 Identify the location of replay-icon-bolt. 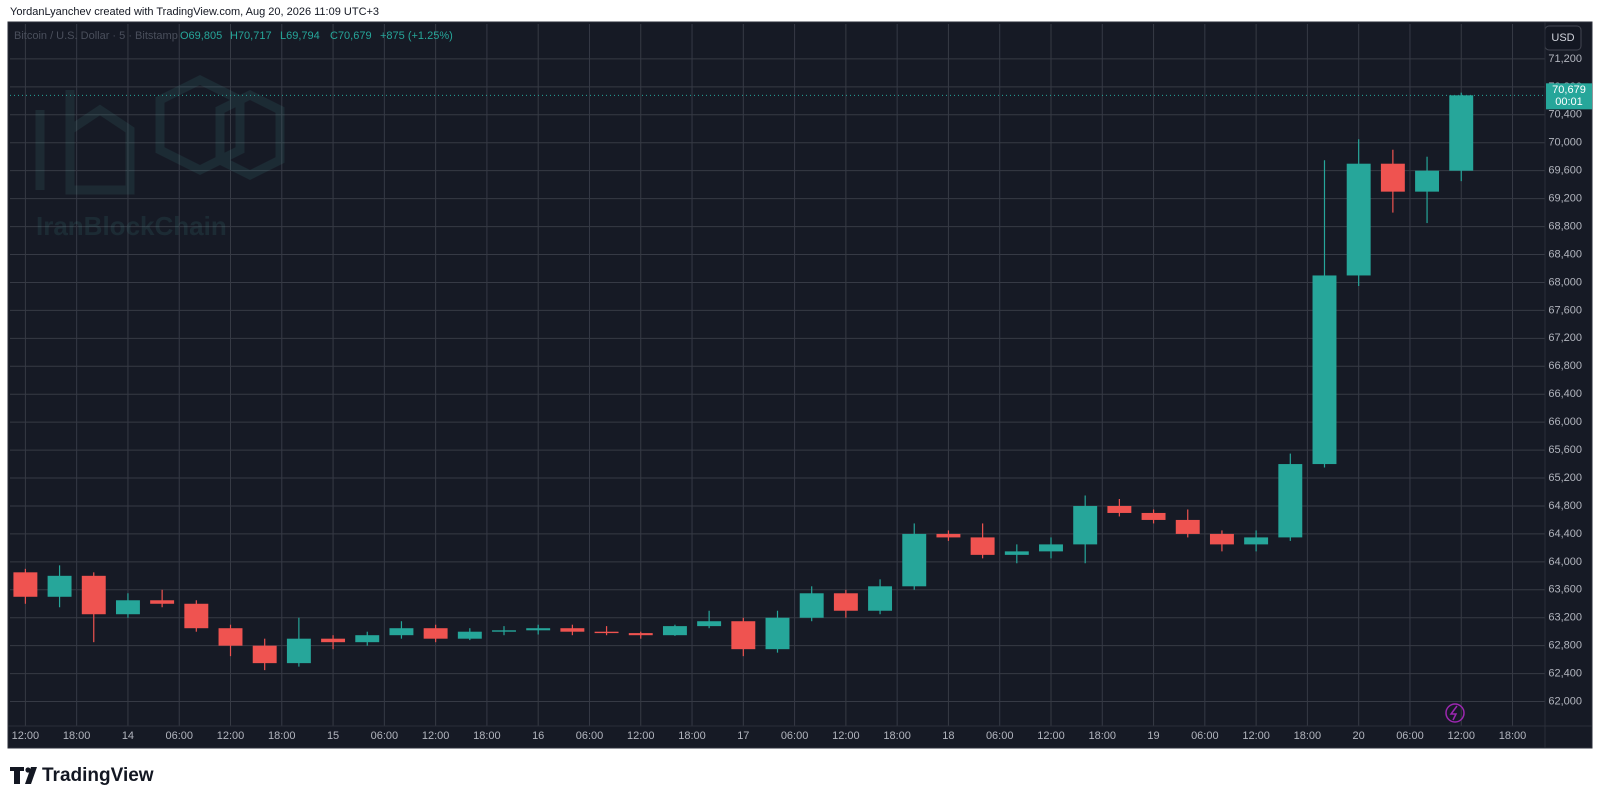
(1453, 713).